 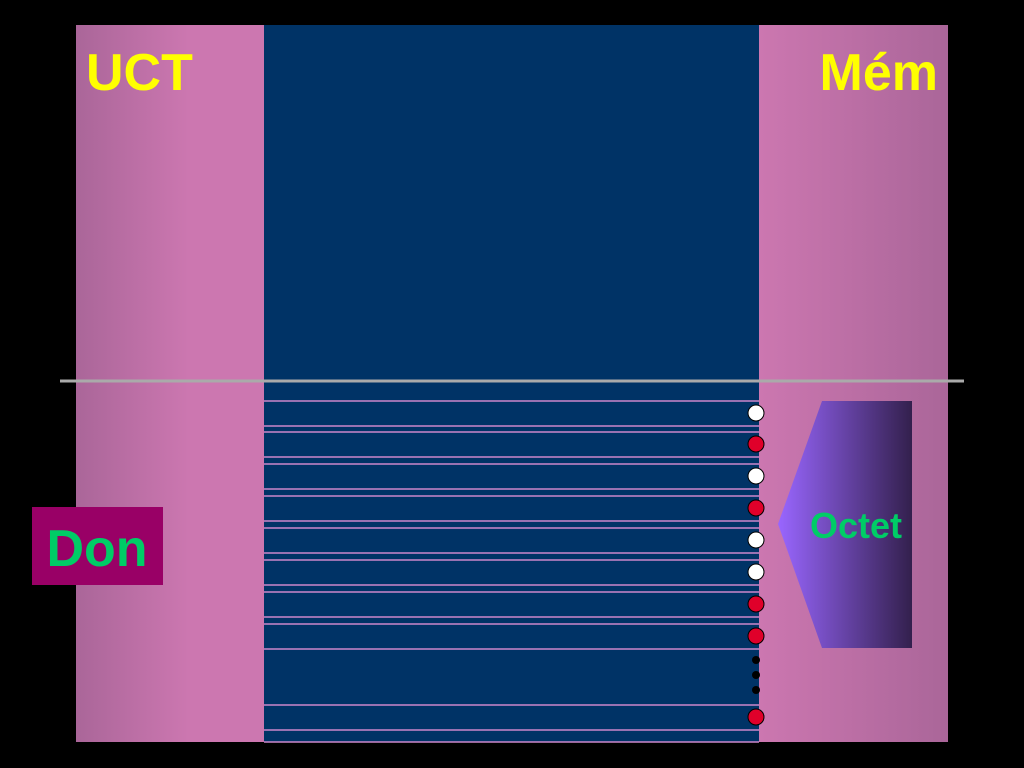 What do you see at coordinates (139, 73) in the screenshot?
I see `cpu-label: UCT` at bounding box center [139, 73].